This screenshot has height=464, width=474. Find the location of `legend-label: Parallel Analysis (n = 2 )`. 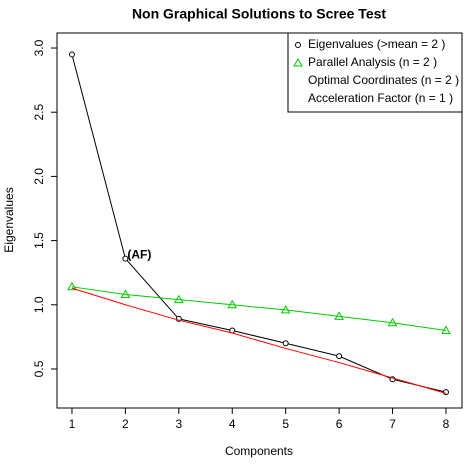

legend-label: Parallel Analysis (n = 2 ) is located at coordinates (372, 62).